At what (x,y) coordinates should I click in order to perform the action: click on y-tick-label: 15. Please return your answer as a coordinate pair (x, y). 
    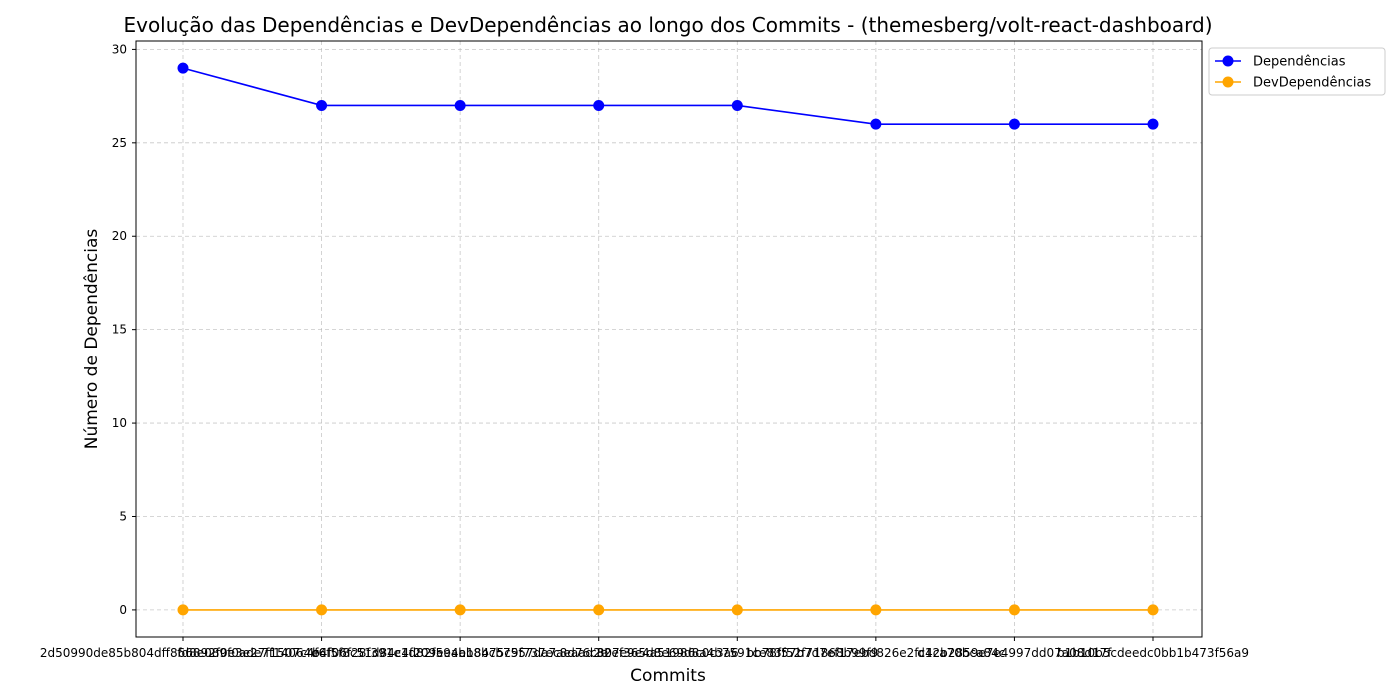
    Looking at the image, I should click on (119, 330).